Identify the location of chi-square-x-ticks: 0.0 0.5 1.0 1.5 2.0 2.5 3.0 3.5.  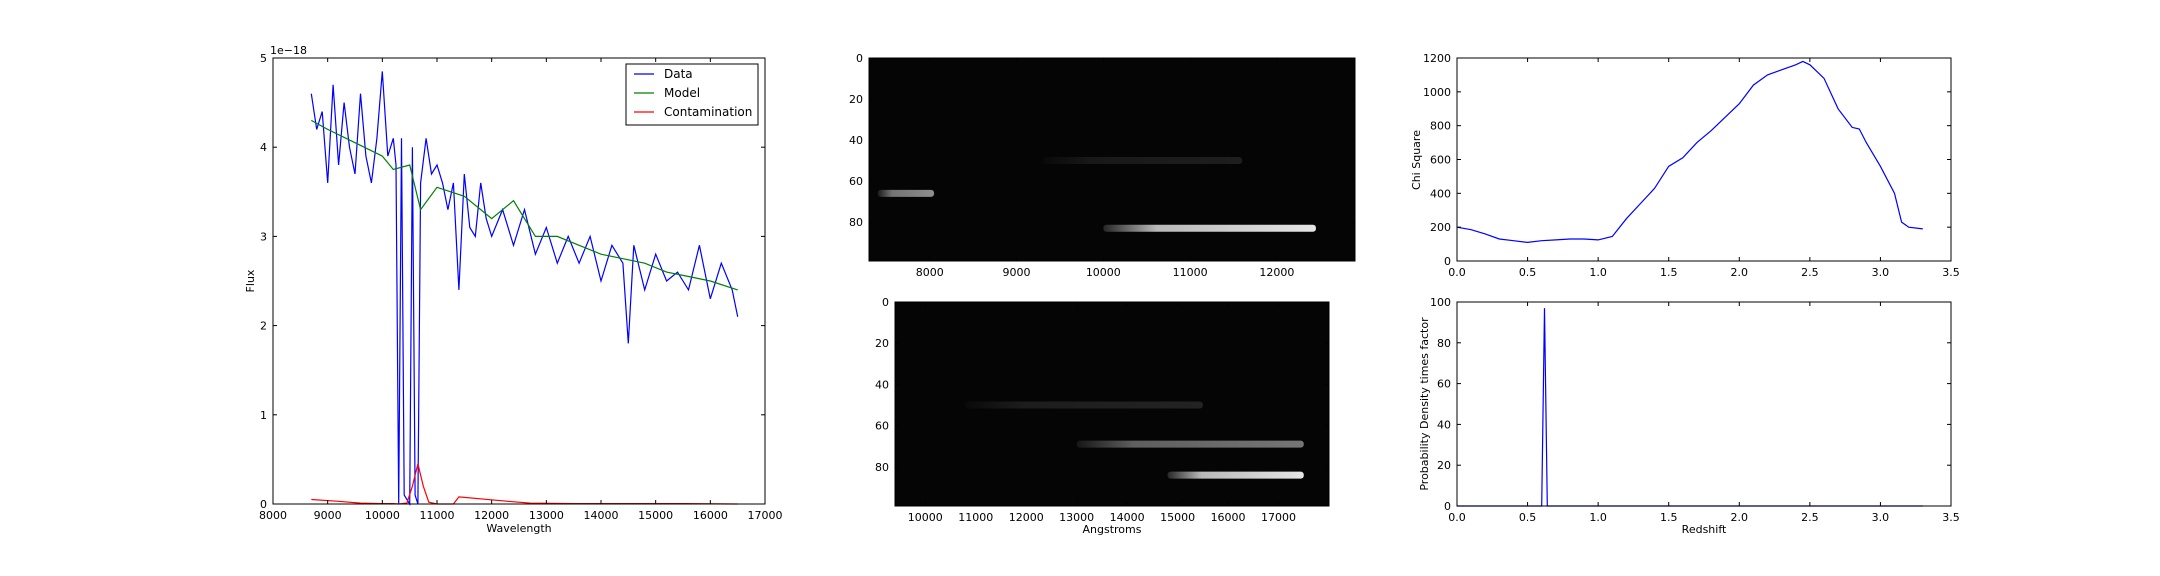
(1704, 168).